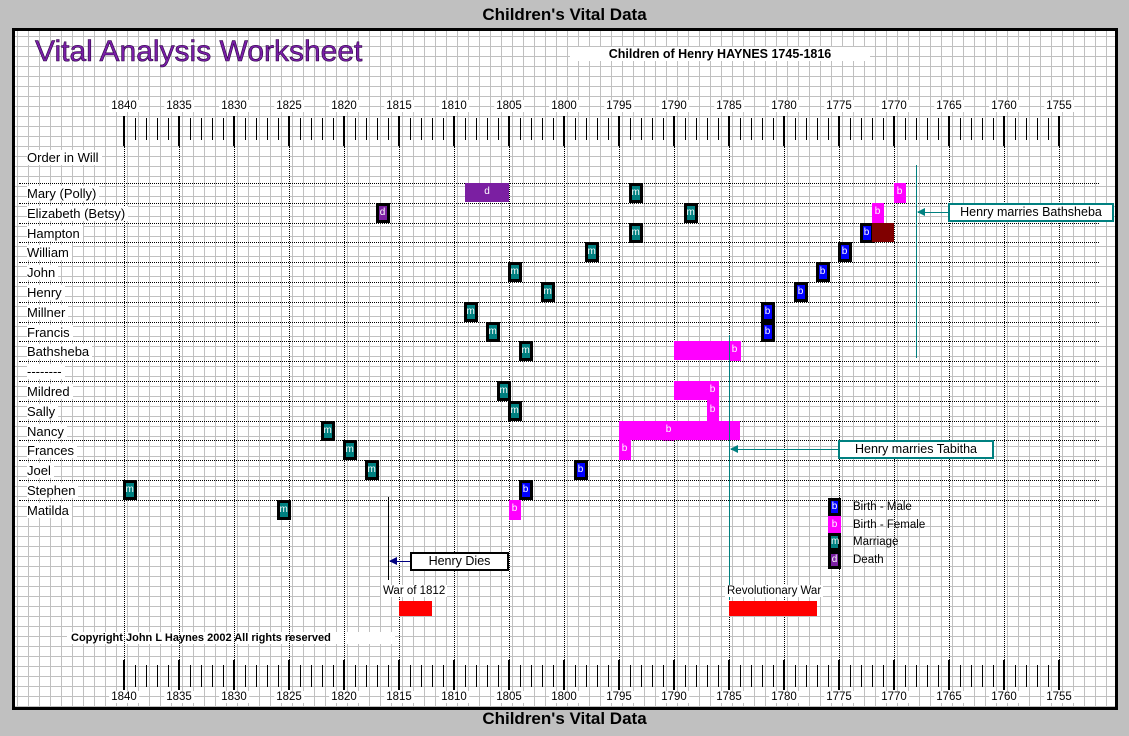  What do you see at coordinates (344, 697) in the screenshot?
I see `x-tick-label-bottom: 1820` at bounding box center [344, 697].